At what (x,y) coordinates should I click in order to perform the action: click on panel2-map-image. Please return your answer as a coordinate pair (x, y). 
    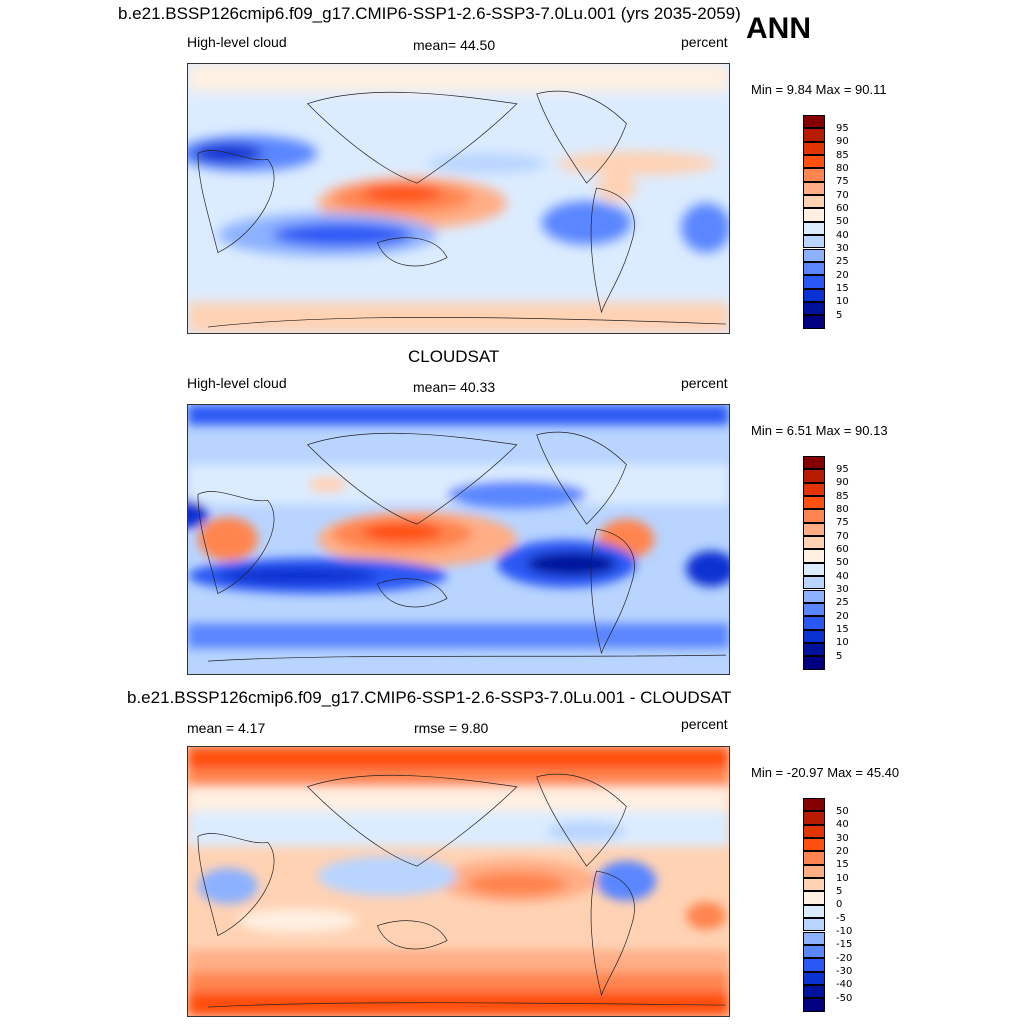
    Looking at the image, I should click on (458, 539).